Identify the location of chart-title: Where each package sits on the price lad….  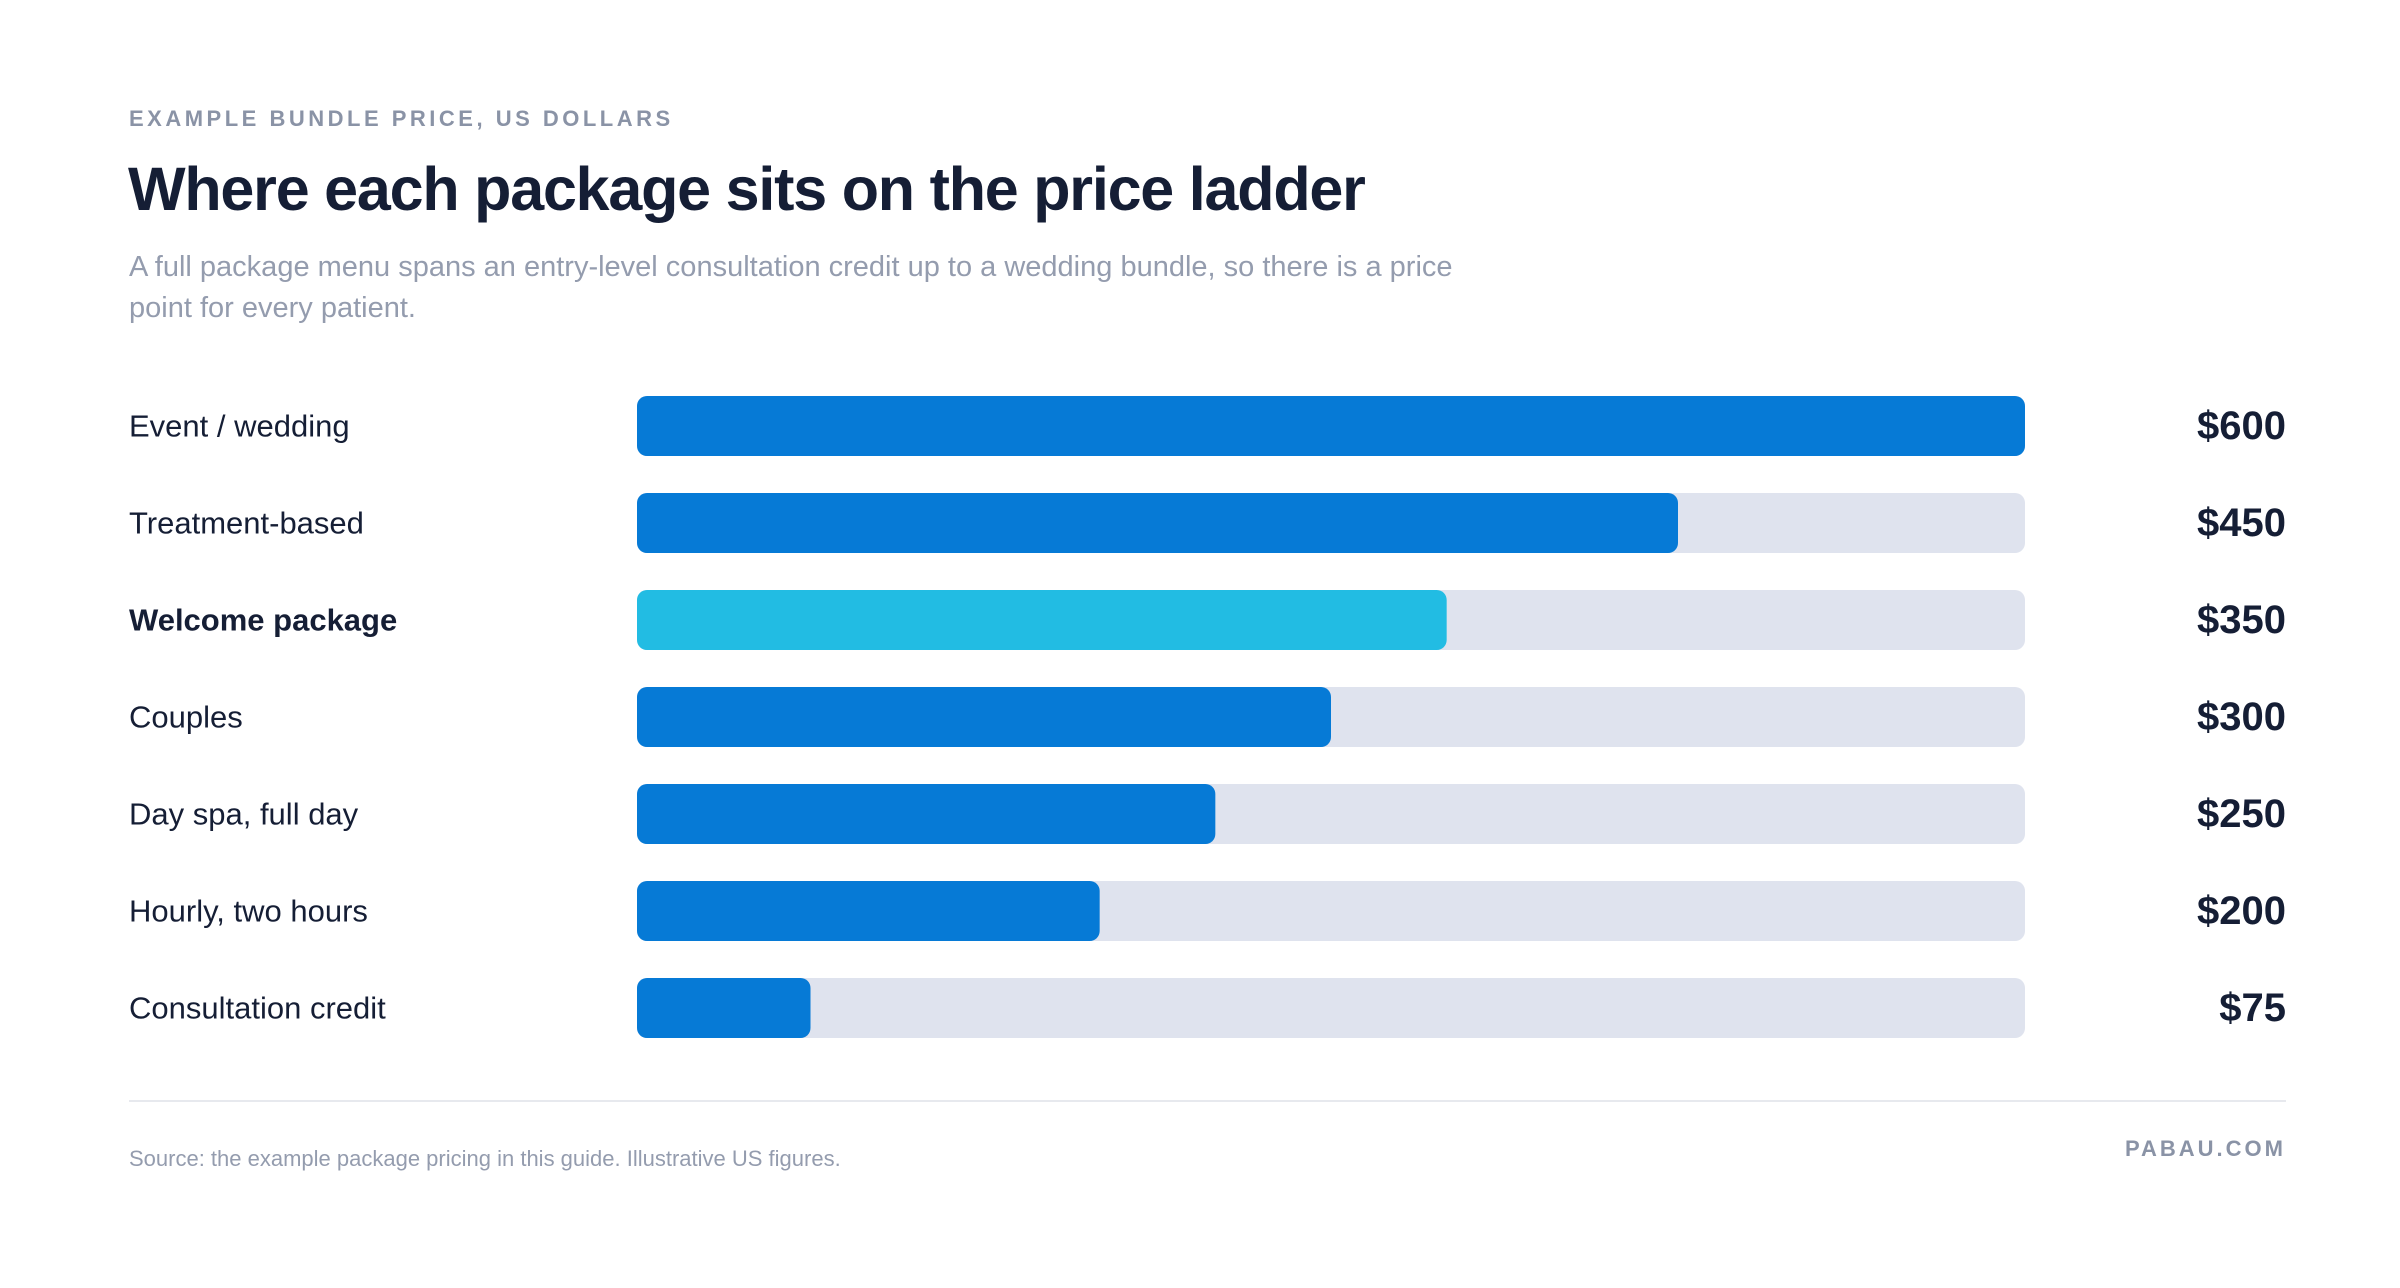
(747, 189).